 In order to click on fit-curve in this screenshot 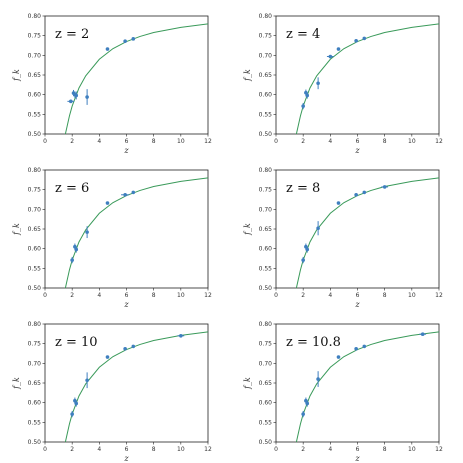, I will do `click(136, 79)`.